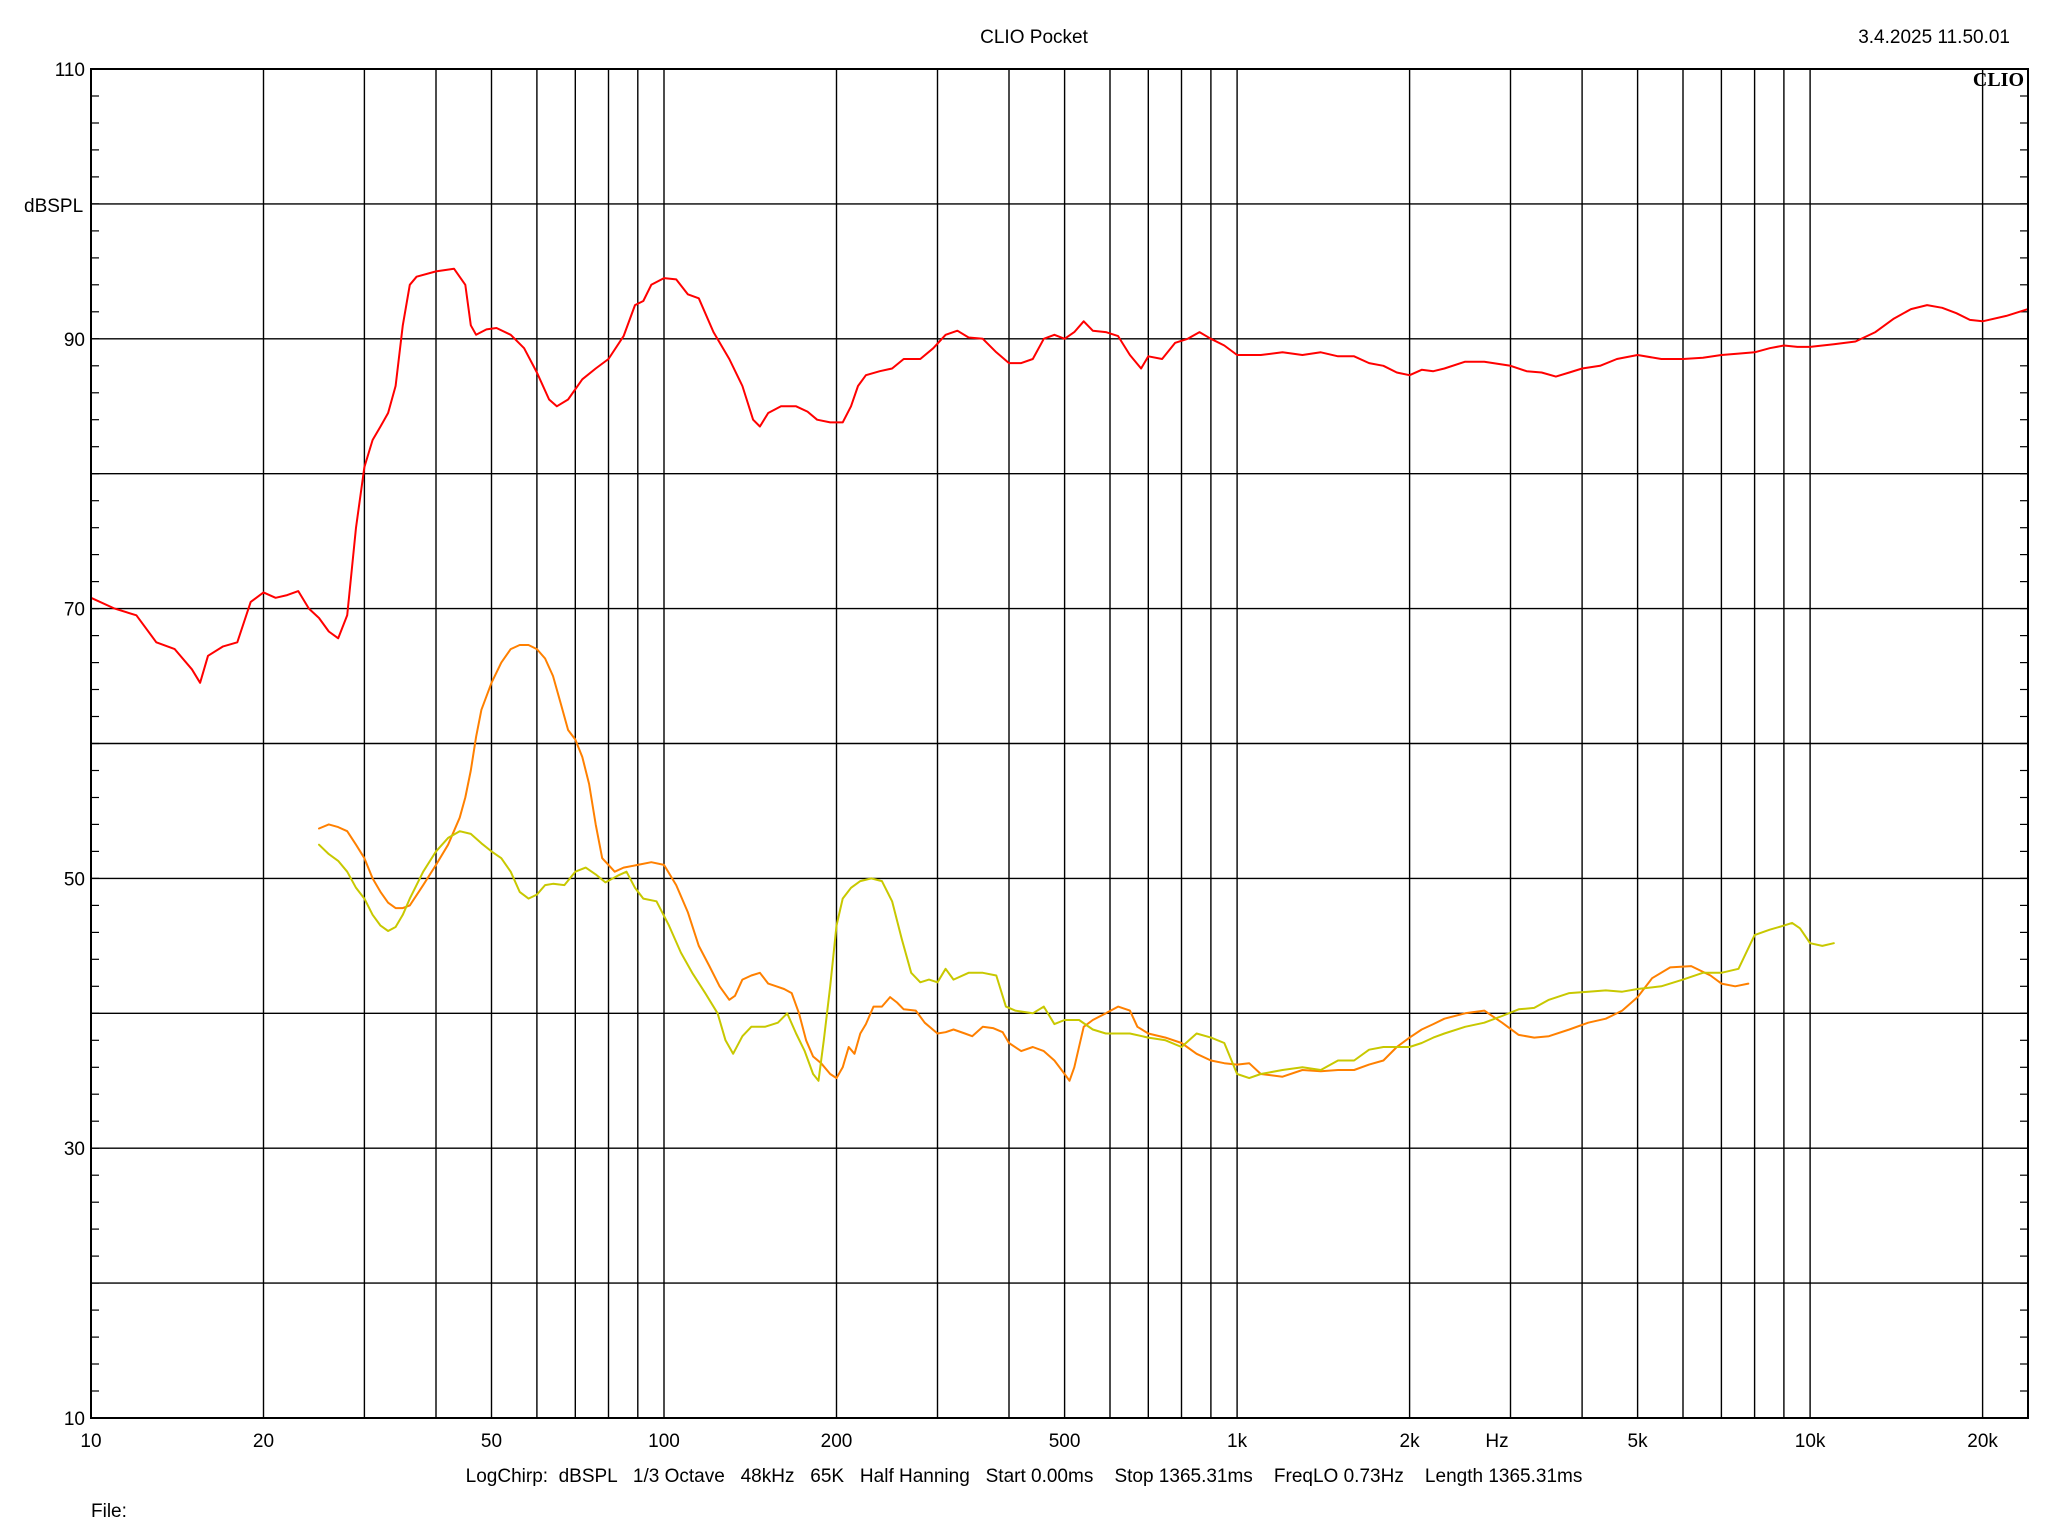  What do you see at coordinates (1410, 1441) in the screenshot?
I see `x-tick-label: 2k` at bounding box center [1410, 1441].